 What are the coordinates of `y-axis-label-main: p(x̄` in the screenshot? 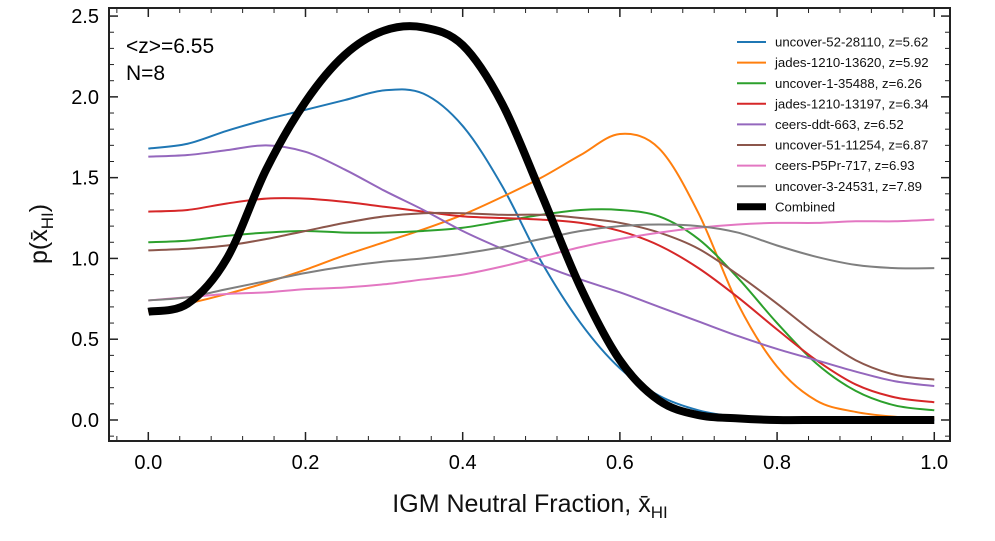 It's located at (39, 246).